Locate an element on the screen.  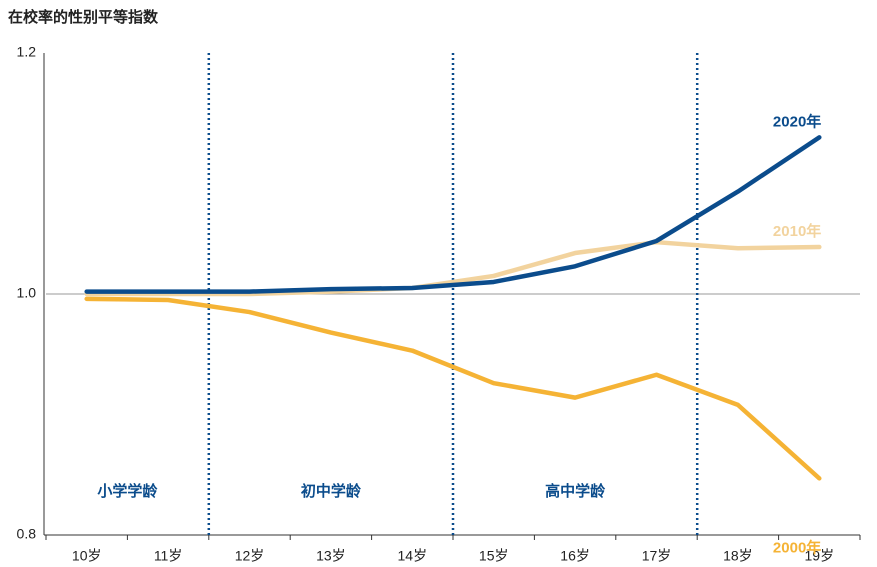
x-tick-label: 19岁 is located at coordinates (820, 556).